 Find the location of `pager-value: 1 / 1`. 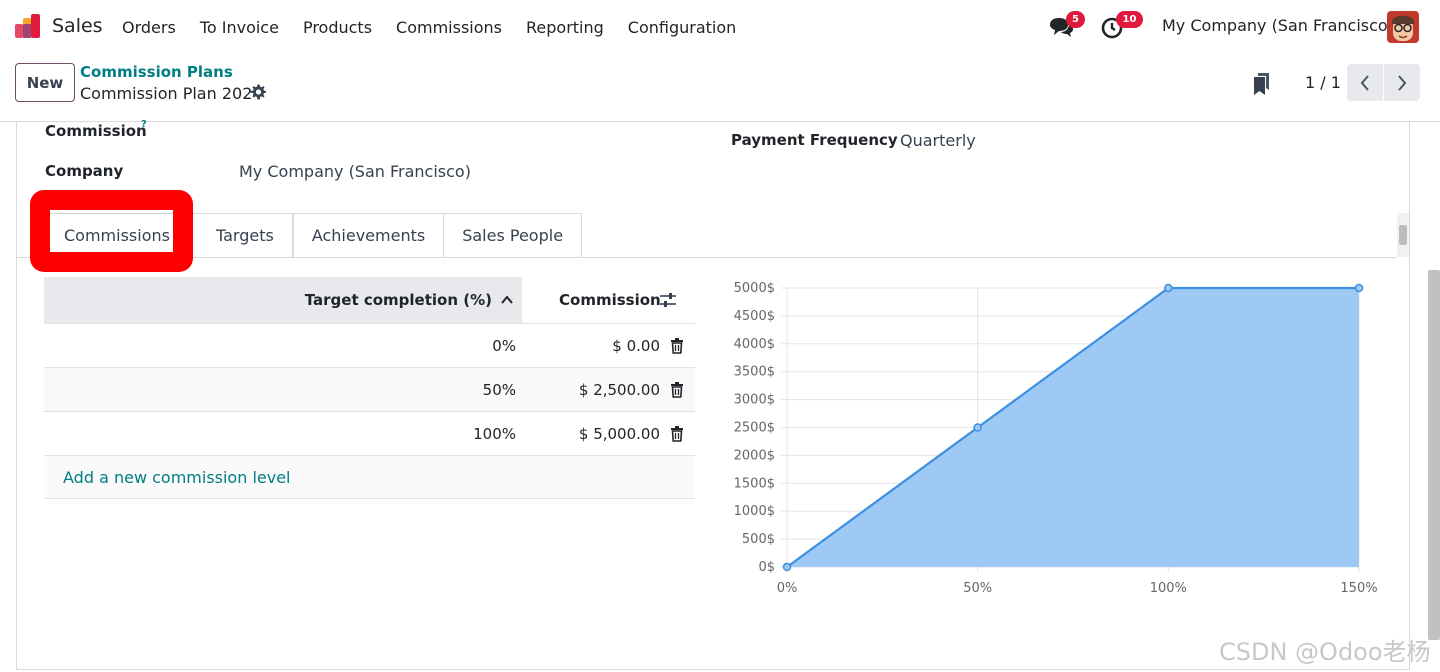

pager-value: 1 / 1 is located at coordinates (1323, 82).